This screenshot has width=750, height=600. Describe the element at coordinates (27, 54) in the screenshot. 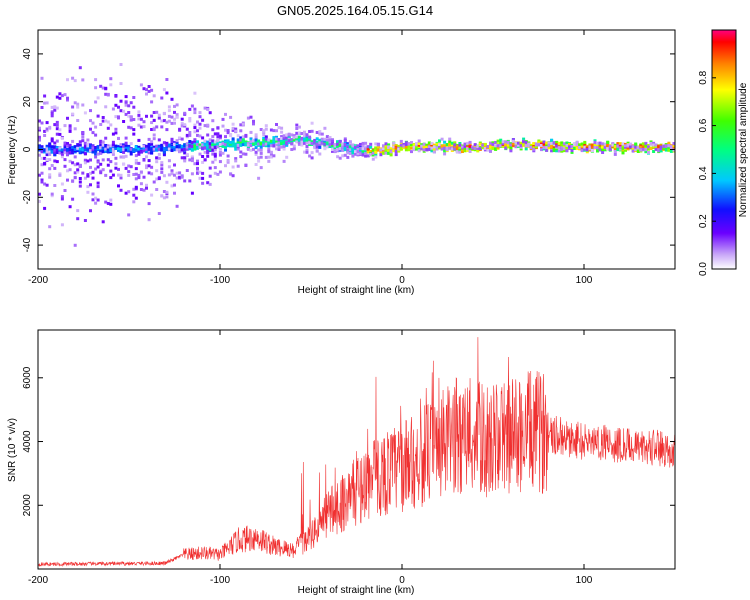

I see `y-tick-label: 40` at that location.